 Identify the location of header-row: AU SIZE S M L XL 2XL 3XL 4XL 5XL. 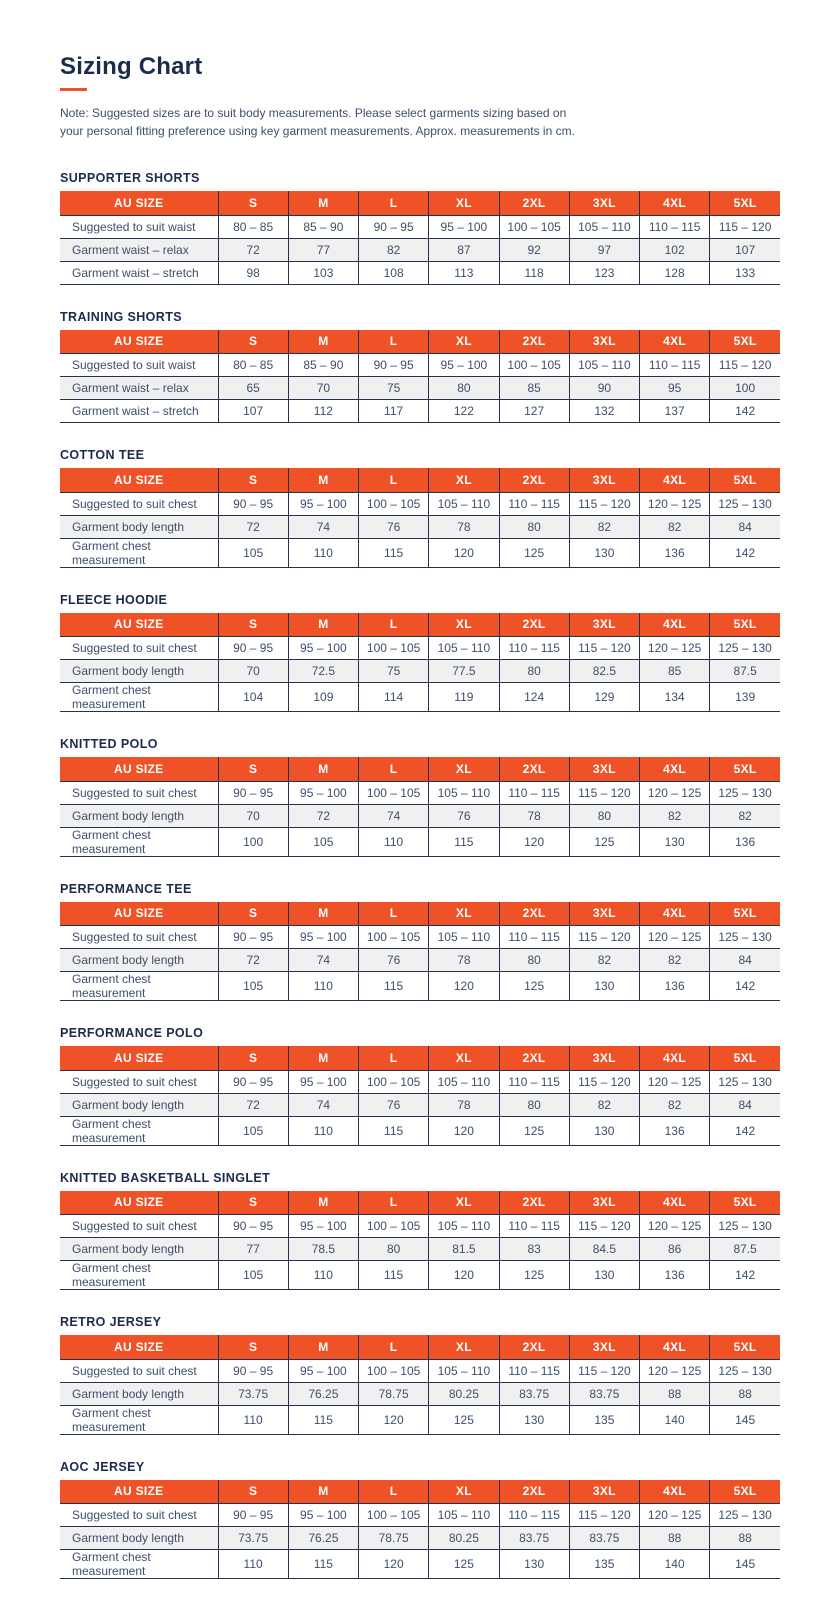
(420, 480).